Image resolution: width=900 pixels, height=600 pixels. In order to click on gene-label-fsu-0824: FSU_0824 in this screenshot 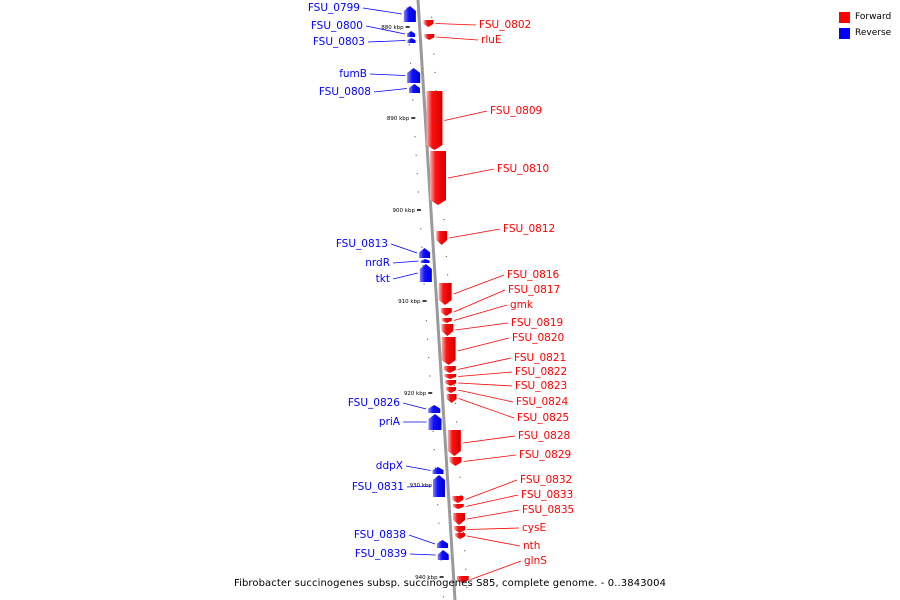, I will do `click(542, 402)`.